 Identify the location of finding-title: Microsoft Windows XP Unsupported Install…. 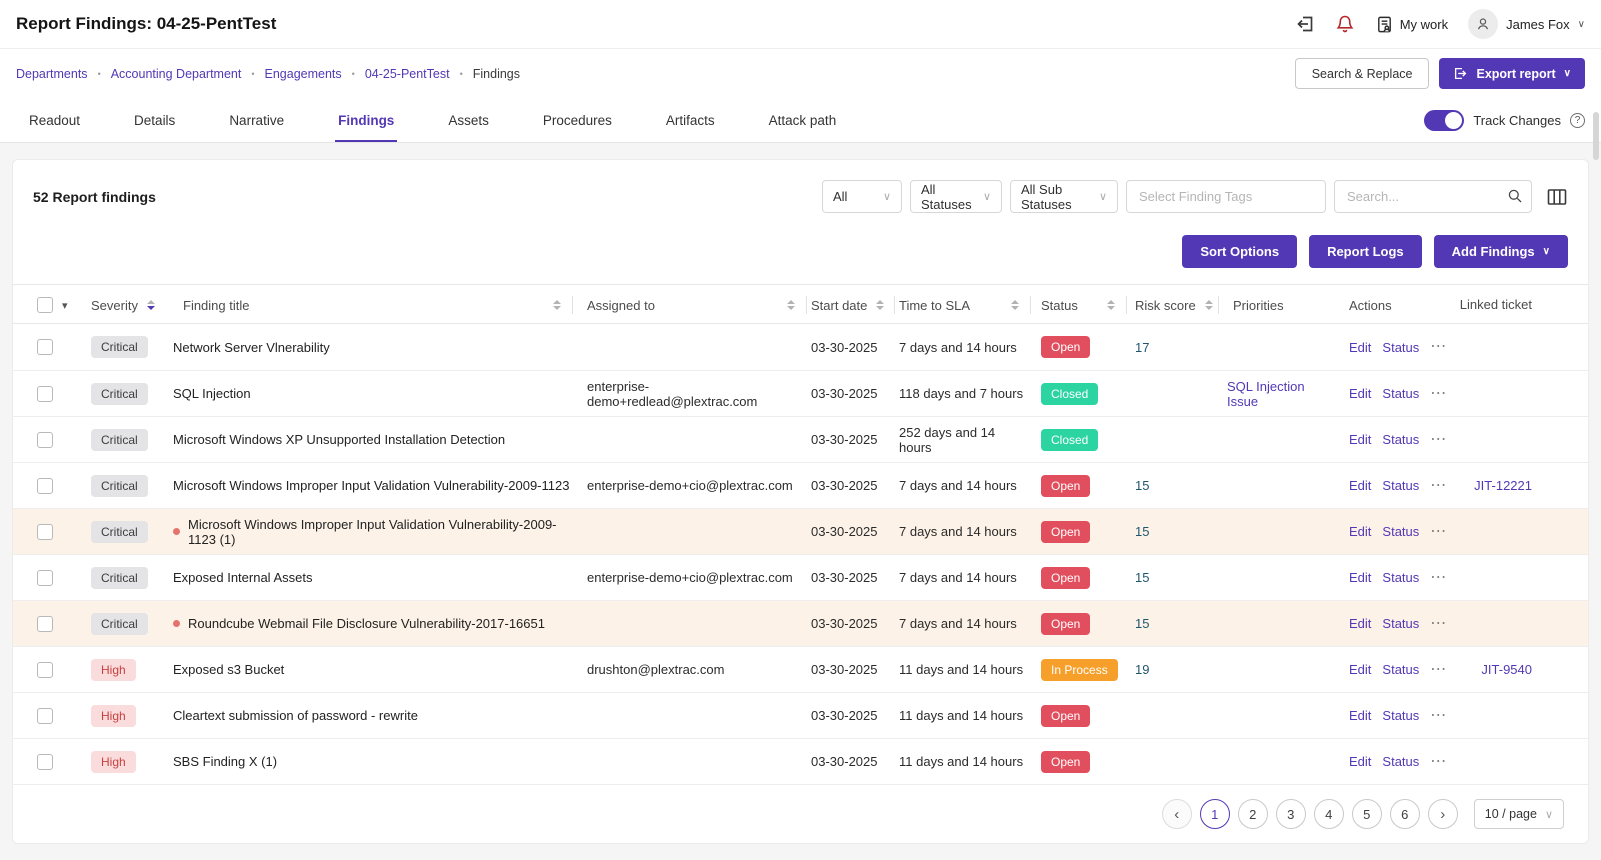
(339, 439).